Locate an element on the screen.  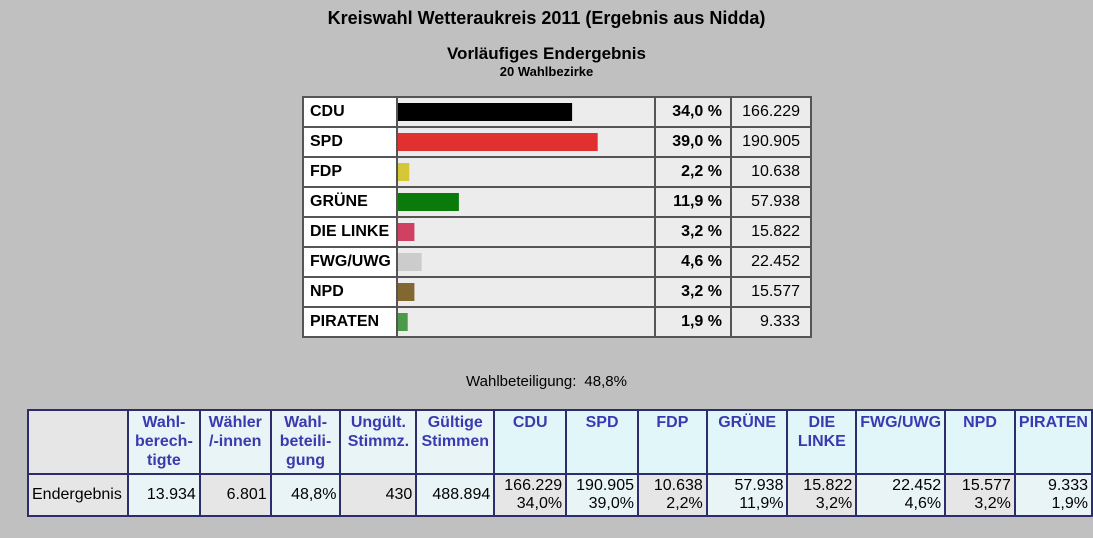
party-name: SPD is located at coordinates (350, 142).